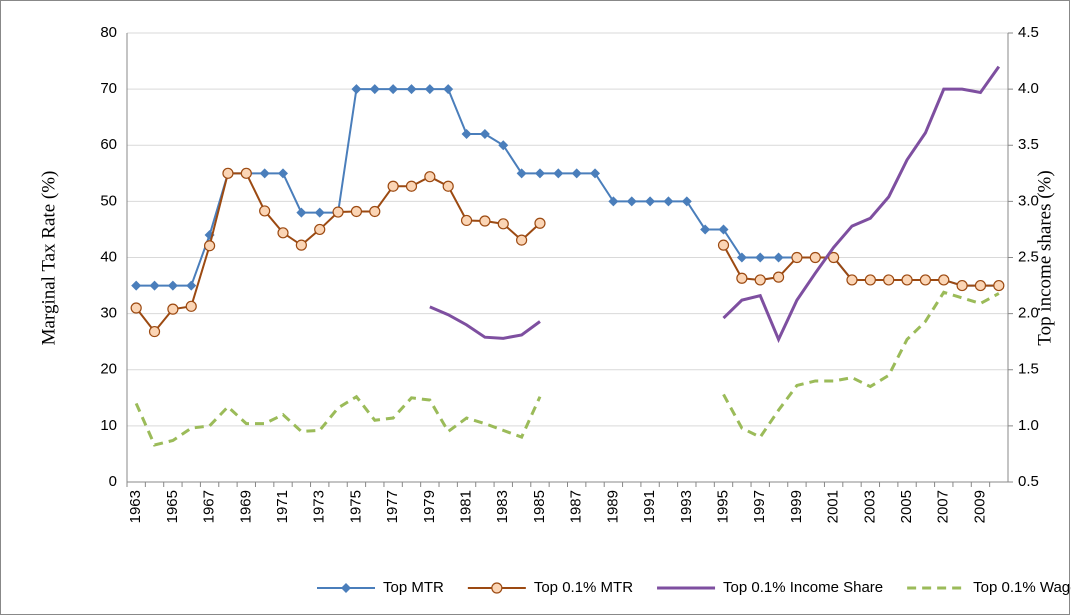 This screenshot has height=616, width=1071. I want to click on y-tick-label: 0, so click(113, 481).